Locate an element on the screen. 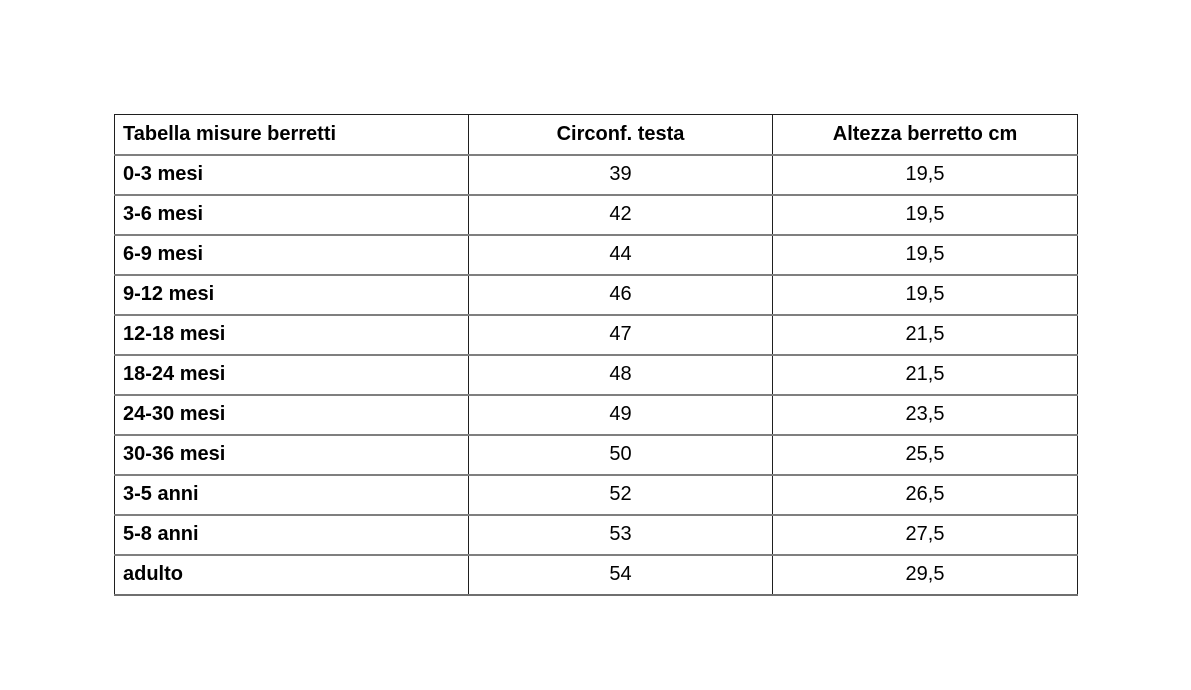 The image size is (1191, 690). row-label-cell: 3-6 mesi is located at coordinates (291, 214).